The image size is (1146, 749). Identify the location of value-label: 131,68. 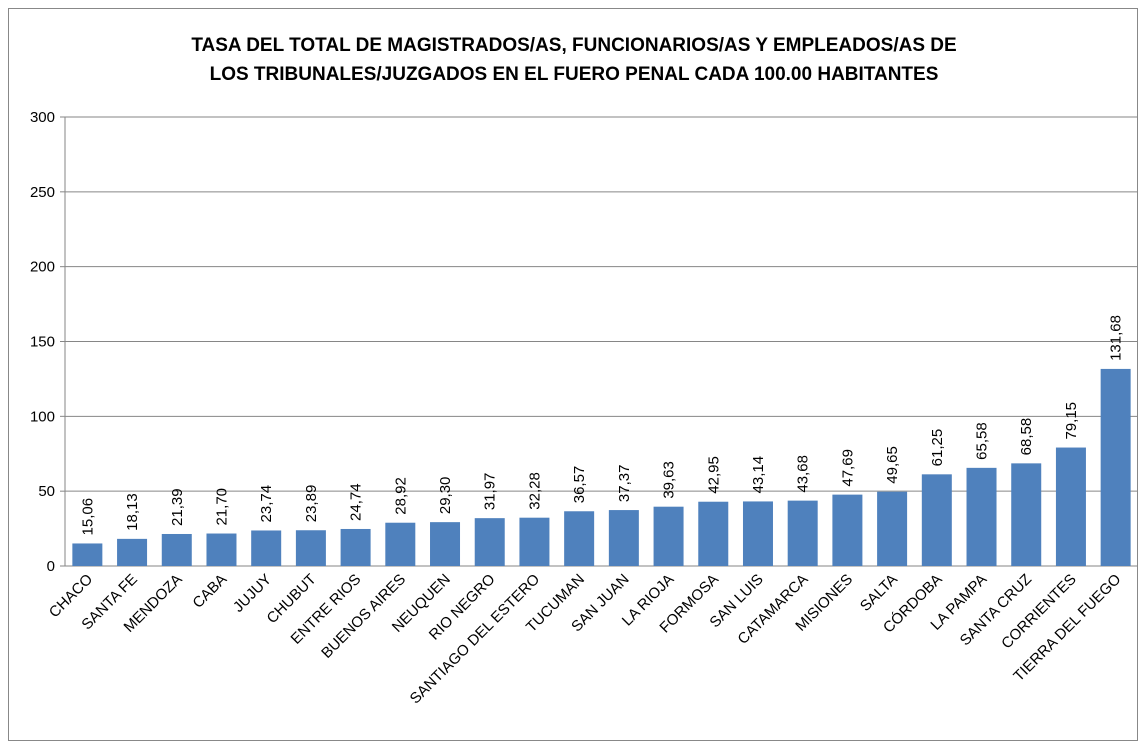
(1116, 338).